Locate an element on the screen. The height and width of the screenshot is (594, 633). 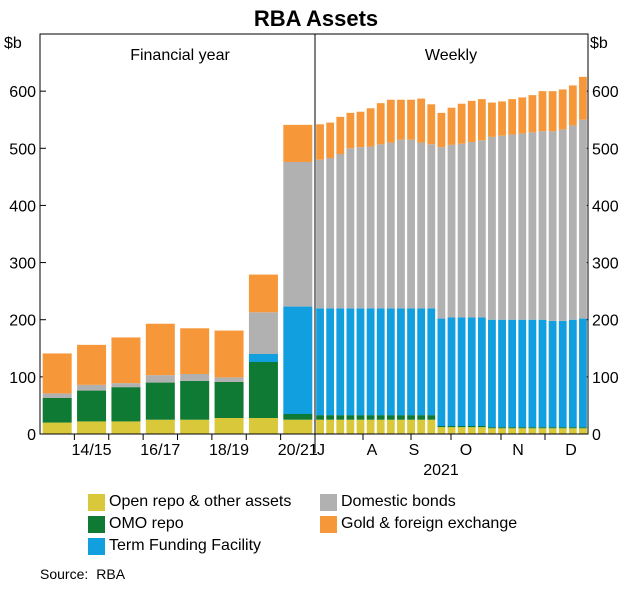
x-tick-label: 18/19 is located at coordinates (229, 450).